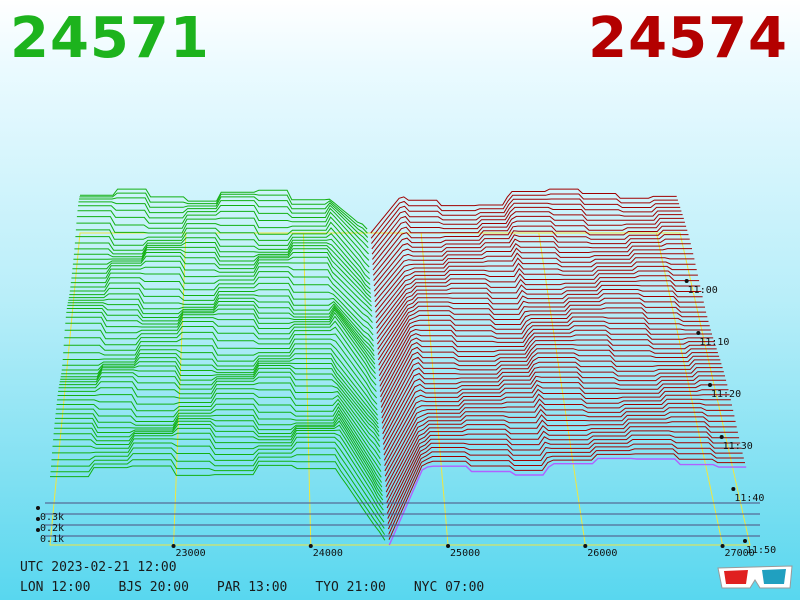 The width and height of the screenshot is (800, 600). I want to click on zone-lon: LON 12:00, so click(55, 587).